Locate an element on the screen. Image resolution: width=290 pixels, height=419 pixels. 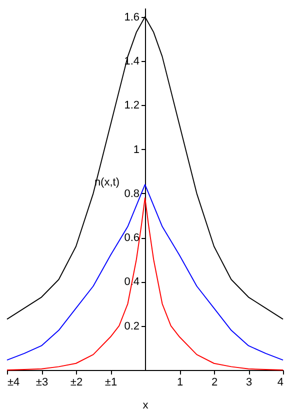
x-axis-title: x is located at coordinates (145, 406).